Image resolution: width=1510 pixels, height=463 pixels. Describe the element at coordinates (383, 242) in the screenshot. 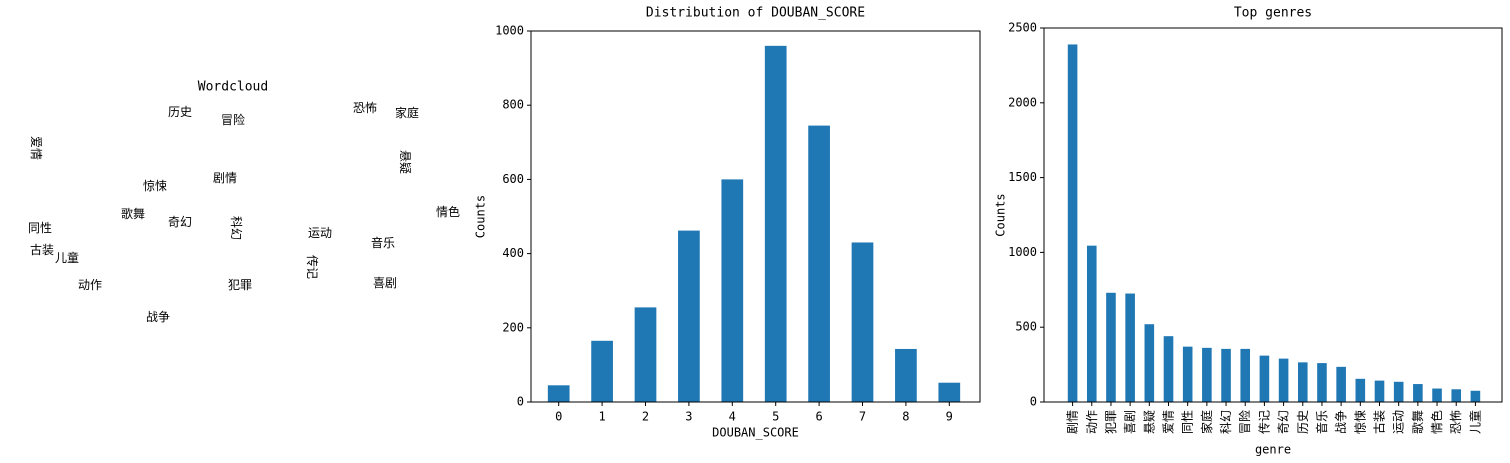

I see `word: 音乐` at that location.